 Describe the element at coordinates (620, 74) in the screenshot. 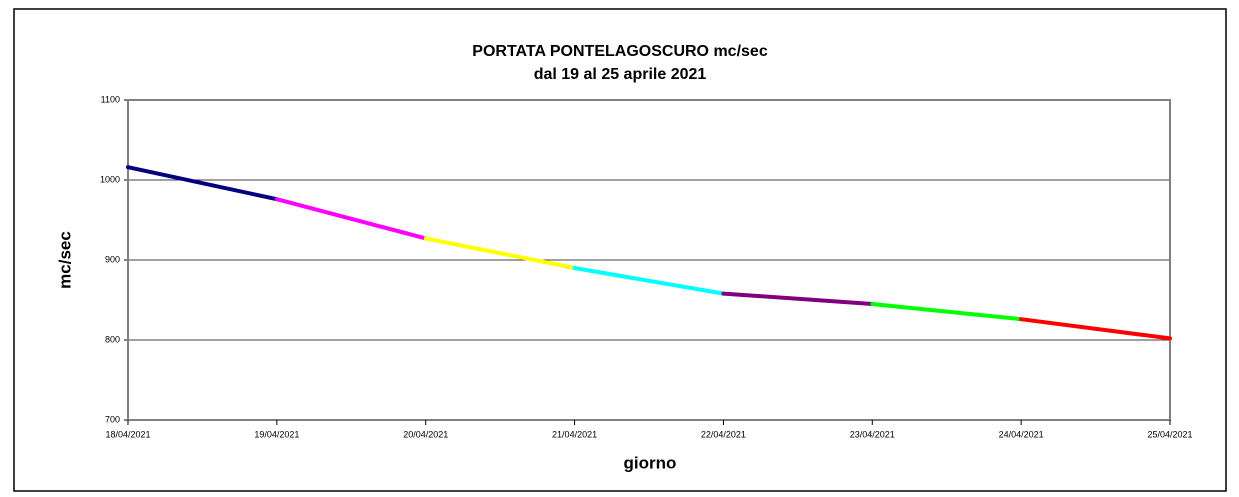

I see `chart-subtitle: dal 19 al 25 aprile 2021` at that location.